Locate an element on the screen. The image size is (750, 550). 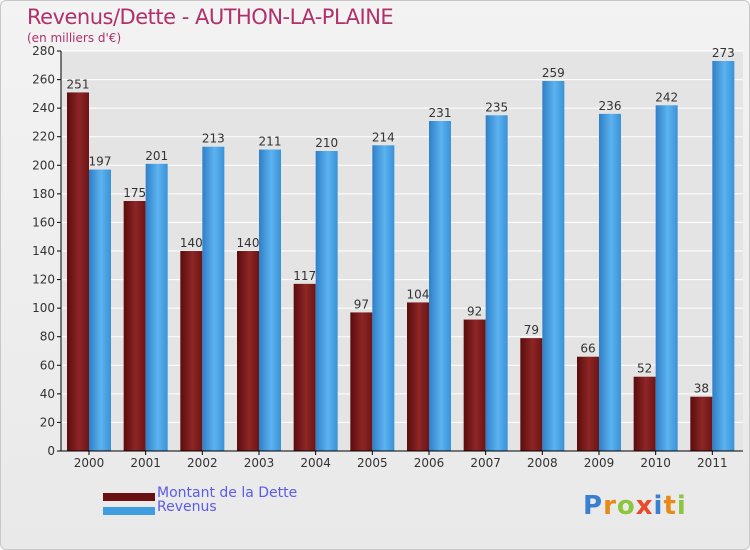
data-label-revenue: 259 is located at coordinates (553, 73).